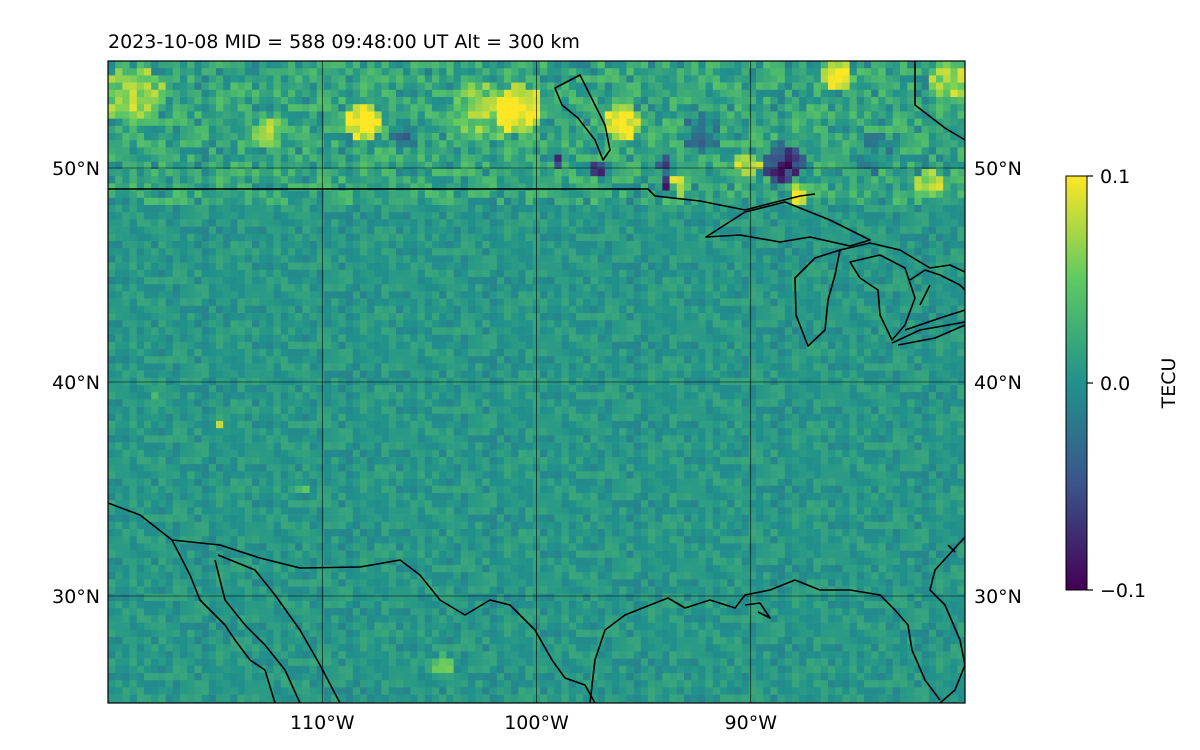 This screenshot has width=1200, height=750. I want to click on latitude-tick-label-left: 30°N, so click(76, 597).